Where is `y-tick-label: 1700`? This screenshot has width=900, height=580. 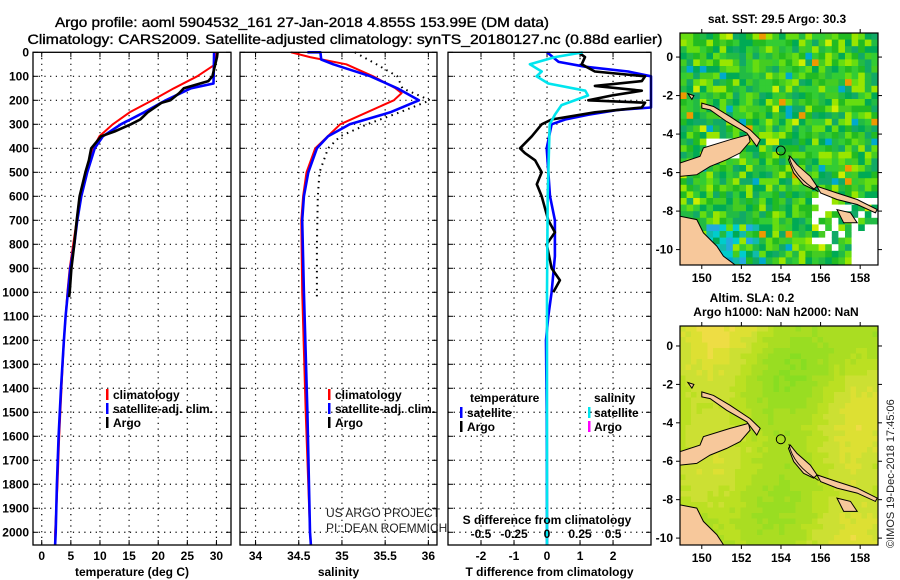 y-tick-label: 1700 is located at coordinates (15, 460).